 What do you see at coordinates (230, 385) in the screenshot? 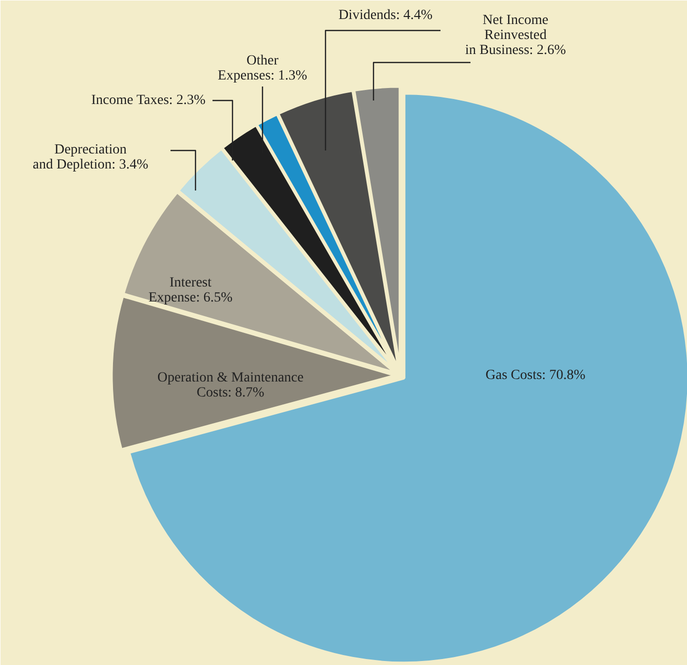
I see `slice-label: Operation & Maintenance Costs: 8.7%` at bounding box center [230, 385].